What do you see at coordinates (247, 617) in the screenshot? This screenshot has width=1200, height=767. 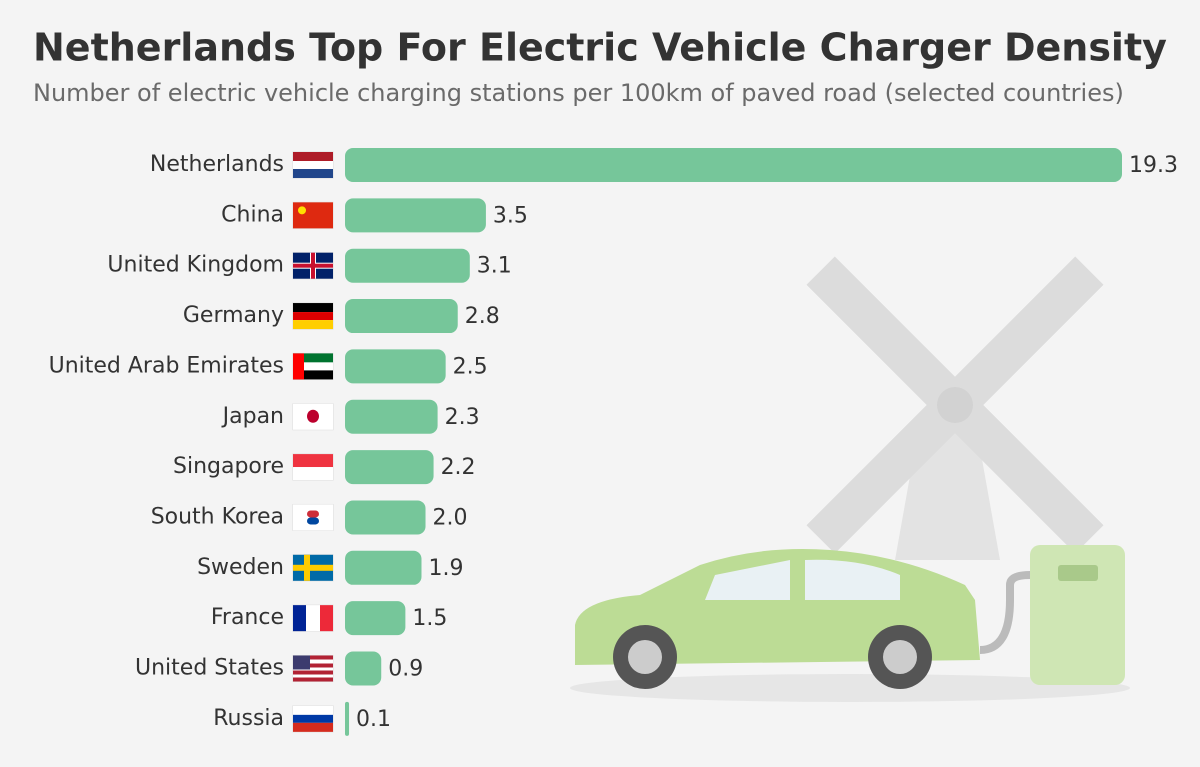 I see `category-label: France` at bounding box center [247, 617].